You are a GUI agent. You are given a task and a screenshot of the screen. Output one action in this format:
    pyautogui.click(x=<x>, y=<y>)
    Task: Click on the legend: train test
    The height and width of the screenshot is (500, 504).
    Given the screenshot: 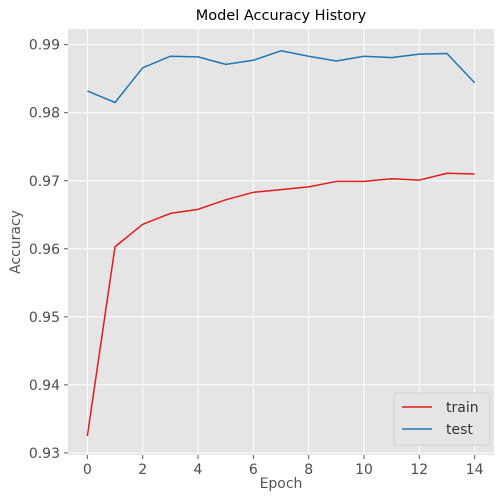 What is the action you would take?
    pyautogui.click(x=442, y=419)
    